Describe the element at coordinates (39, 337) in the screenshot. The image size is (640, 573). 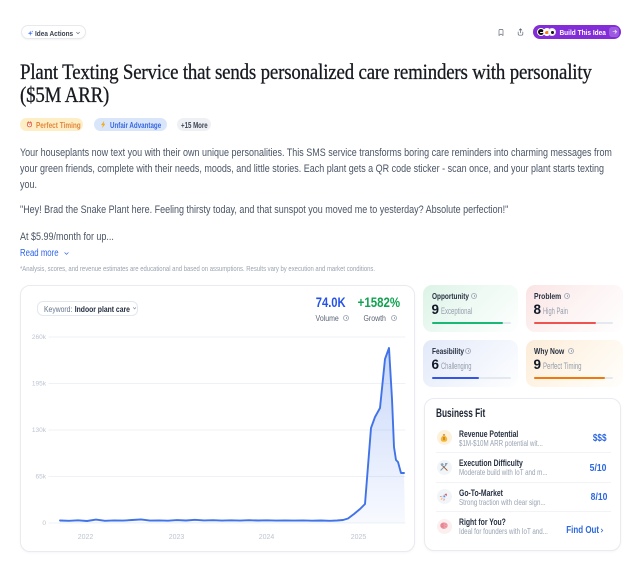
I see `svg-text: 260k` at that location.